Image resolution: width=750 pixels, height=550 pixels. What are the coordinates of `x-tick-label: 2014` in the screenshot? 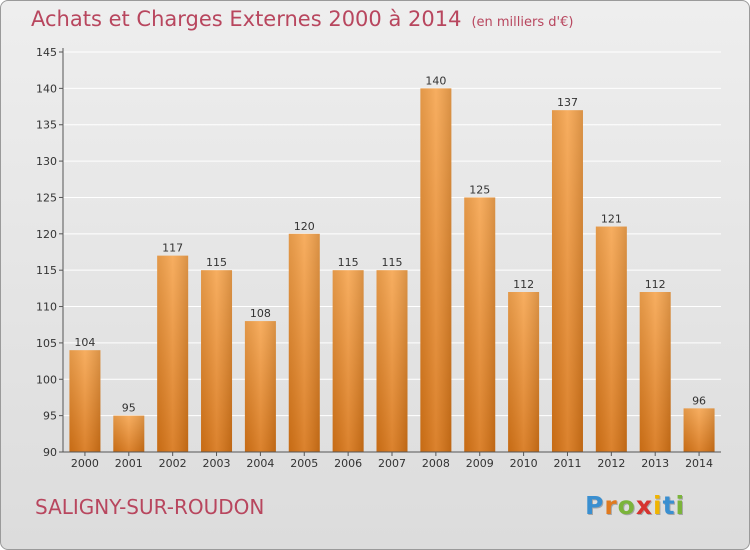 It's located at (699, 463).